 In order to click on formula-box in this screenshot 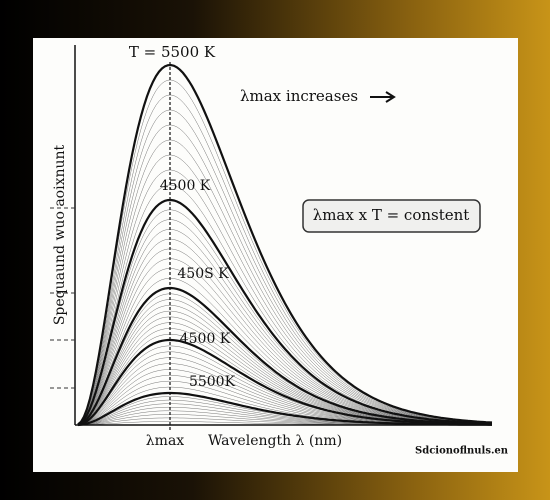, I will do `click(391, 216)`.